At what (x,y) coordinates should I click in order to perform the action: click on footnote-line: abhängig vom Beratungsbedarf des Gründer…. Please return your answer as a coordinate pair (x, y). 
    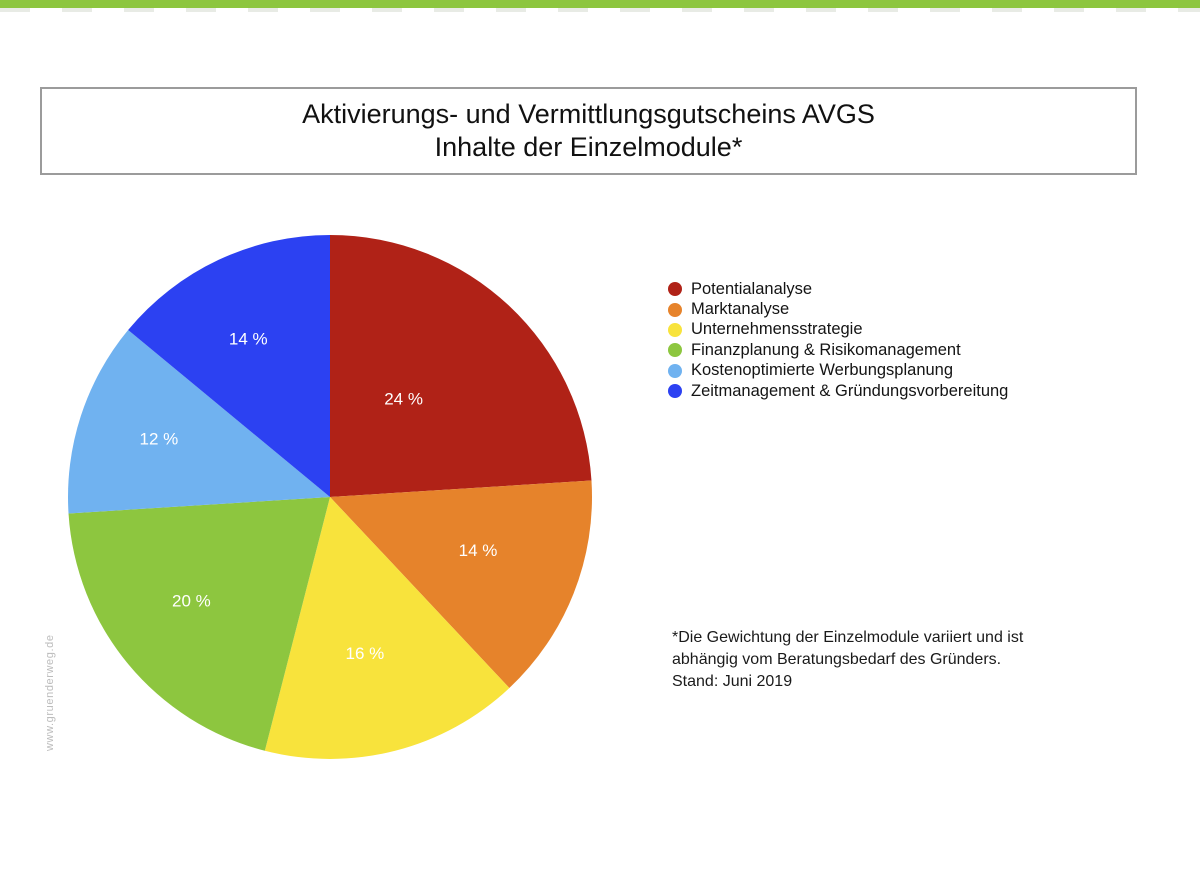
    Looking at the image, I should click on (837, 659).